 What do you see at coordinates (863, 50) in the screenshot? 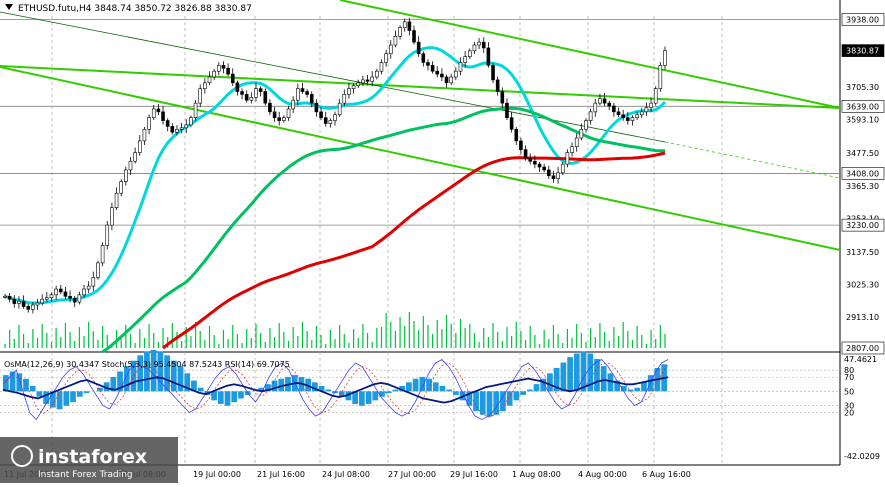
I see `price-level-box` at bounding box center [863, 50].